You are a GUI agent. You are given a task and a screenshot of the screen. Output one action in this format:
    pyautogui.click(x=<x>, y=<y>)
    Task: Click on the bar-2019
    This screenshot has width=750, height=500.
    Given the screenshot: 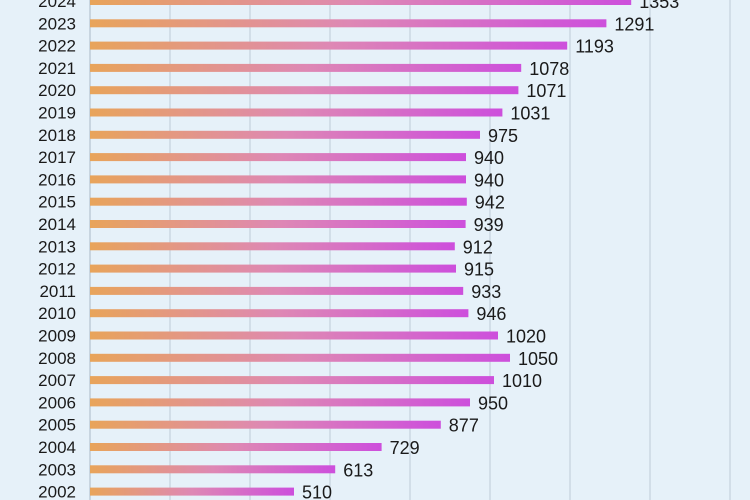 What is the action you would take?
    pyautogui.click(x=296, y=112)
    